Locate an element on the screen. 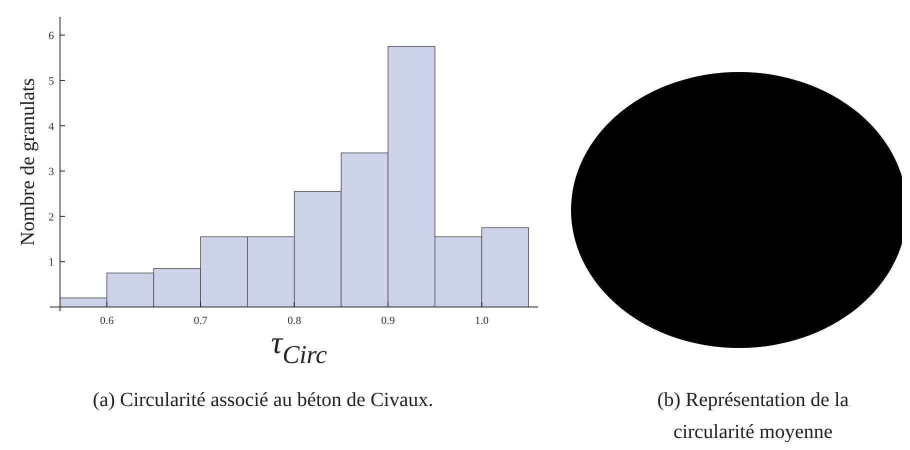 The image size is (910, 450). x-tick-label: 0.8 is located at coordinates (294, 321).